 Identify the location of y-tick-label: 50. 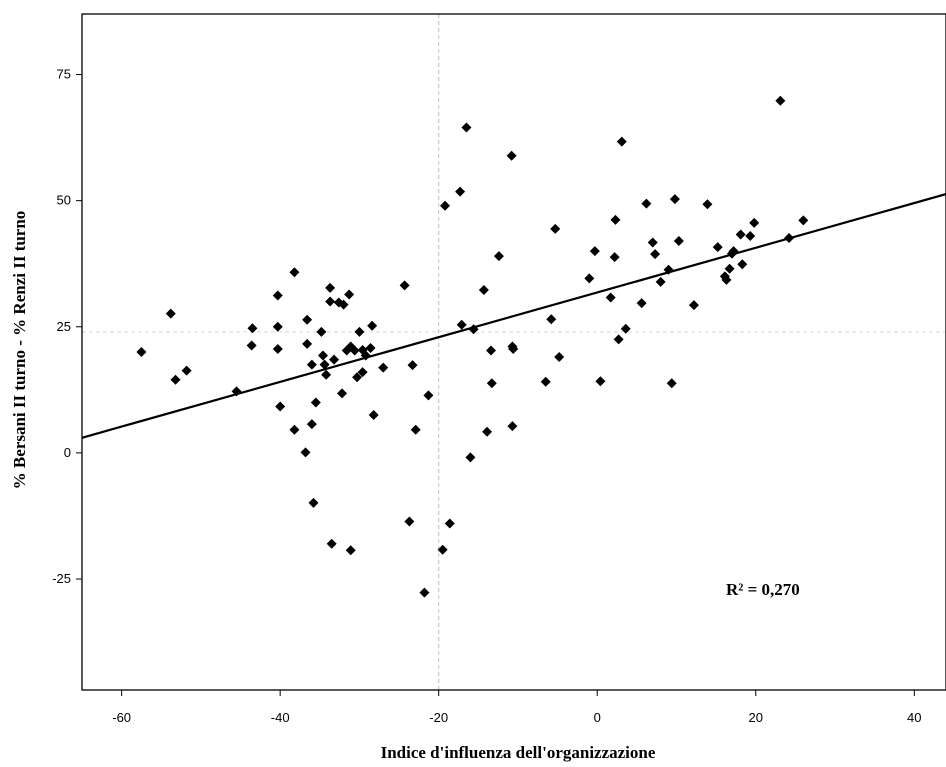
(64, 200).